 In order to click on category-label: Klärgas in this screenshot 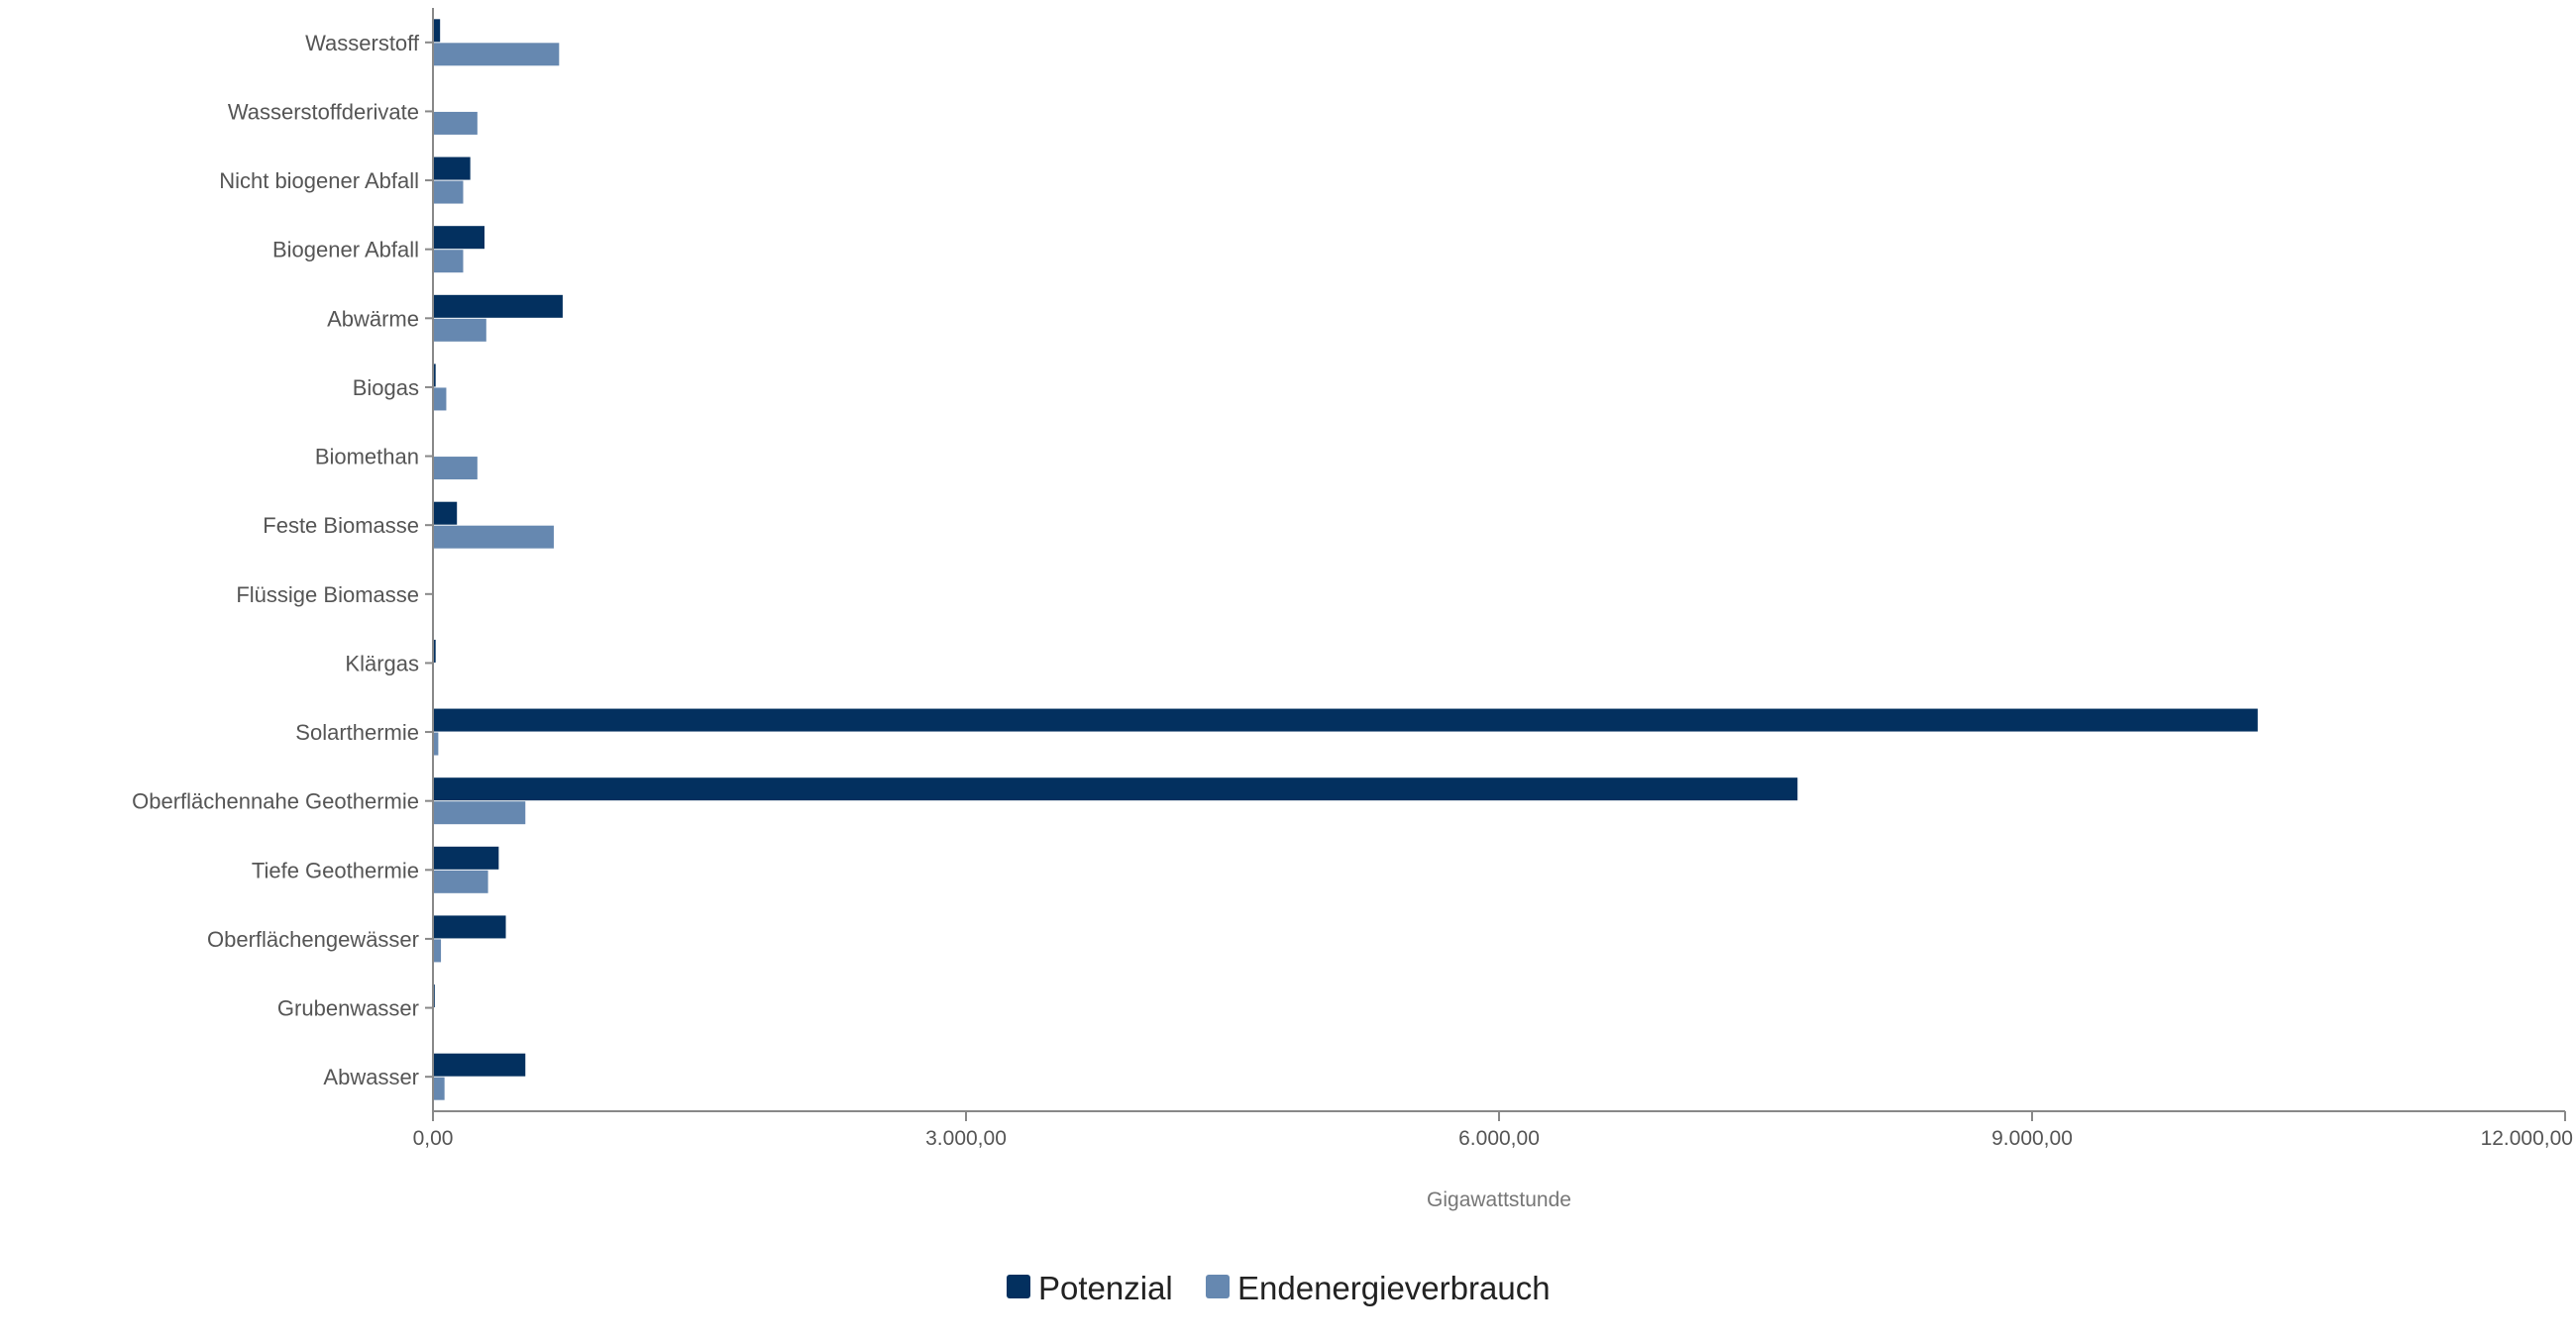, I will do `click(382, 663)`.